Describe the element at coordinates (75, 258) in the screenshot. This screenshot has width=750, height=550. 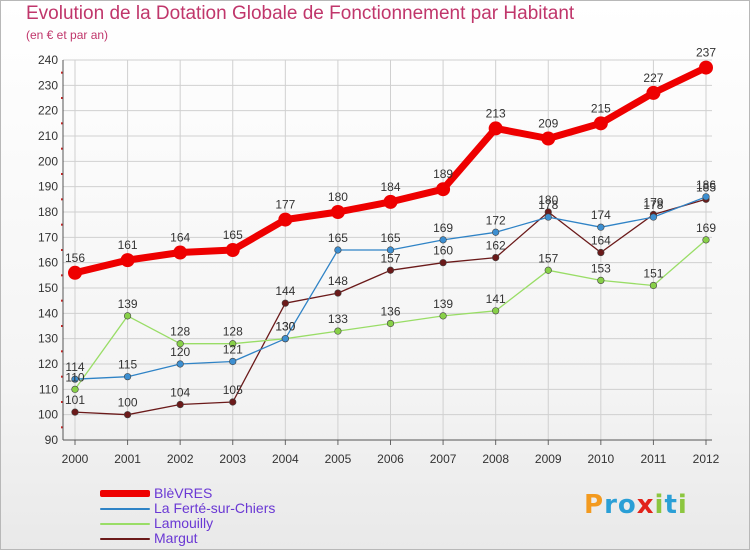
I see `data-label-0: 156` at that location.